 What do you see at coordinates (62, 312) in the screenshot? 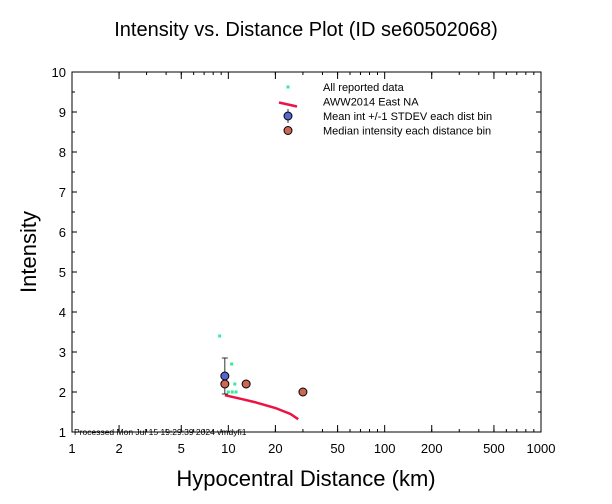
I see `y-tick-label: 4` at bounding box center [62, 312].